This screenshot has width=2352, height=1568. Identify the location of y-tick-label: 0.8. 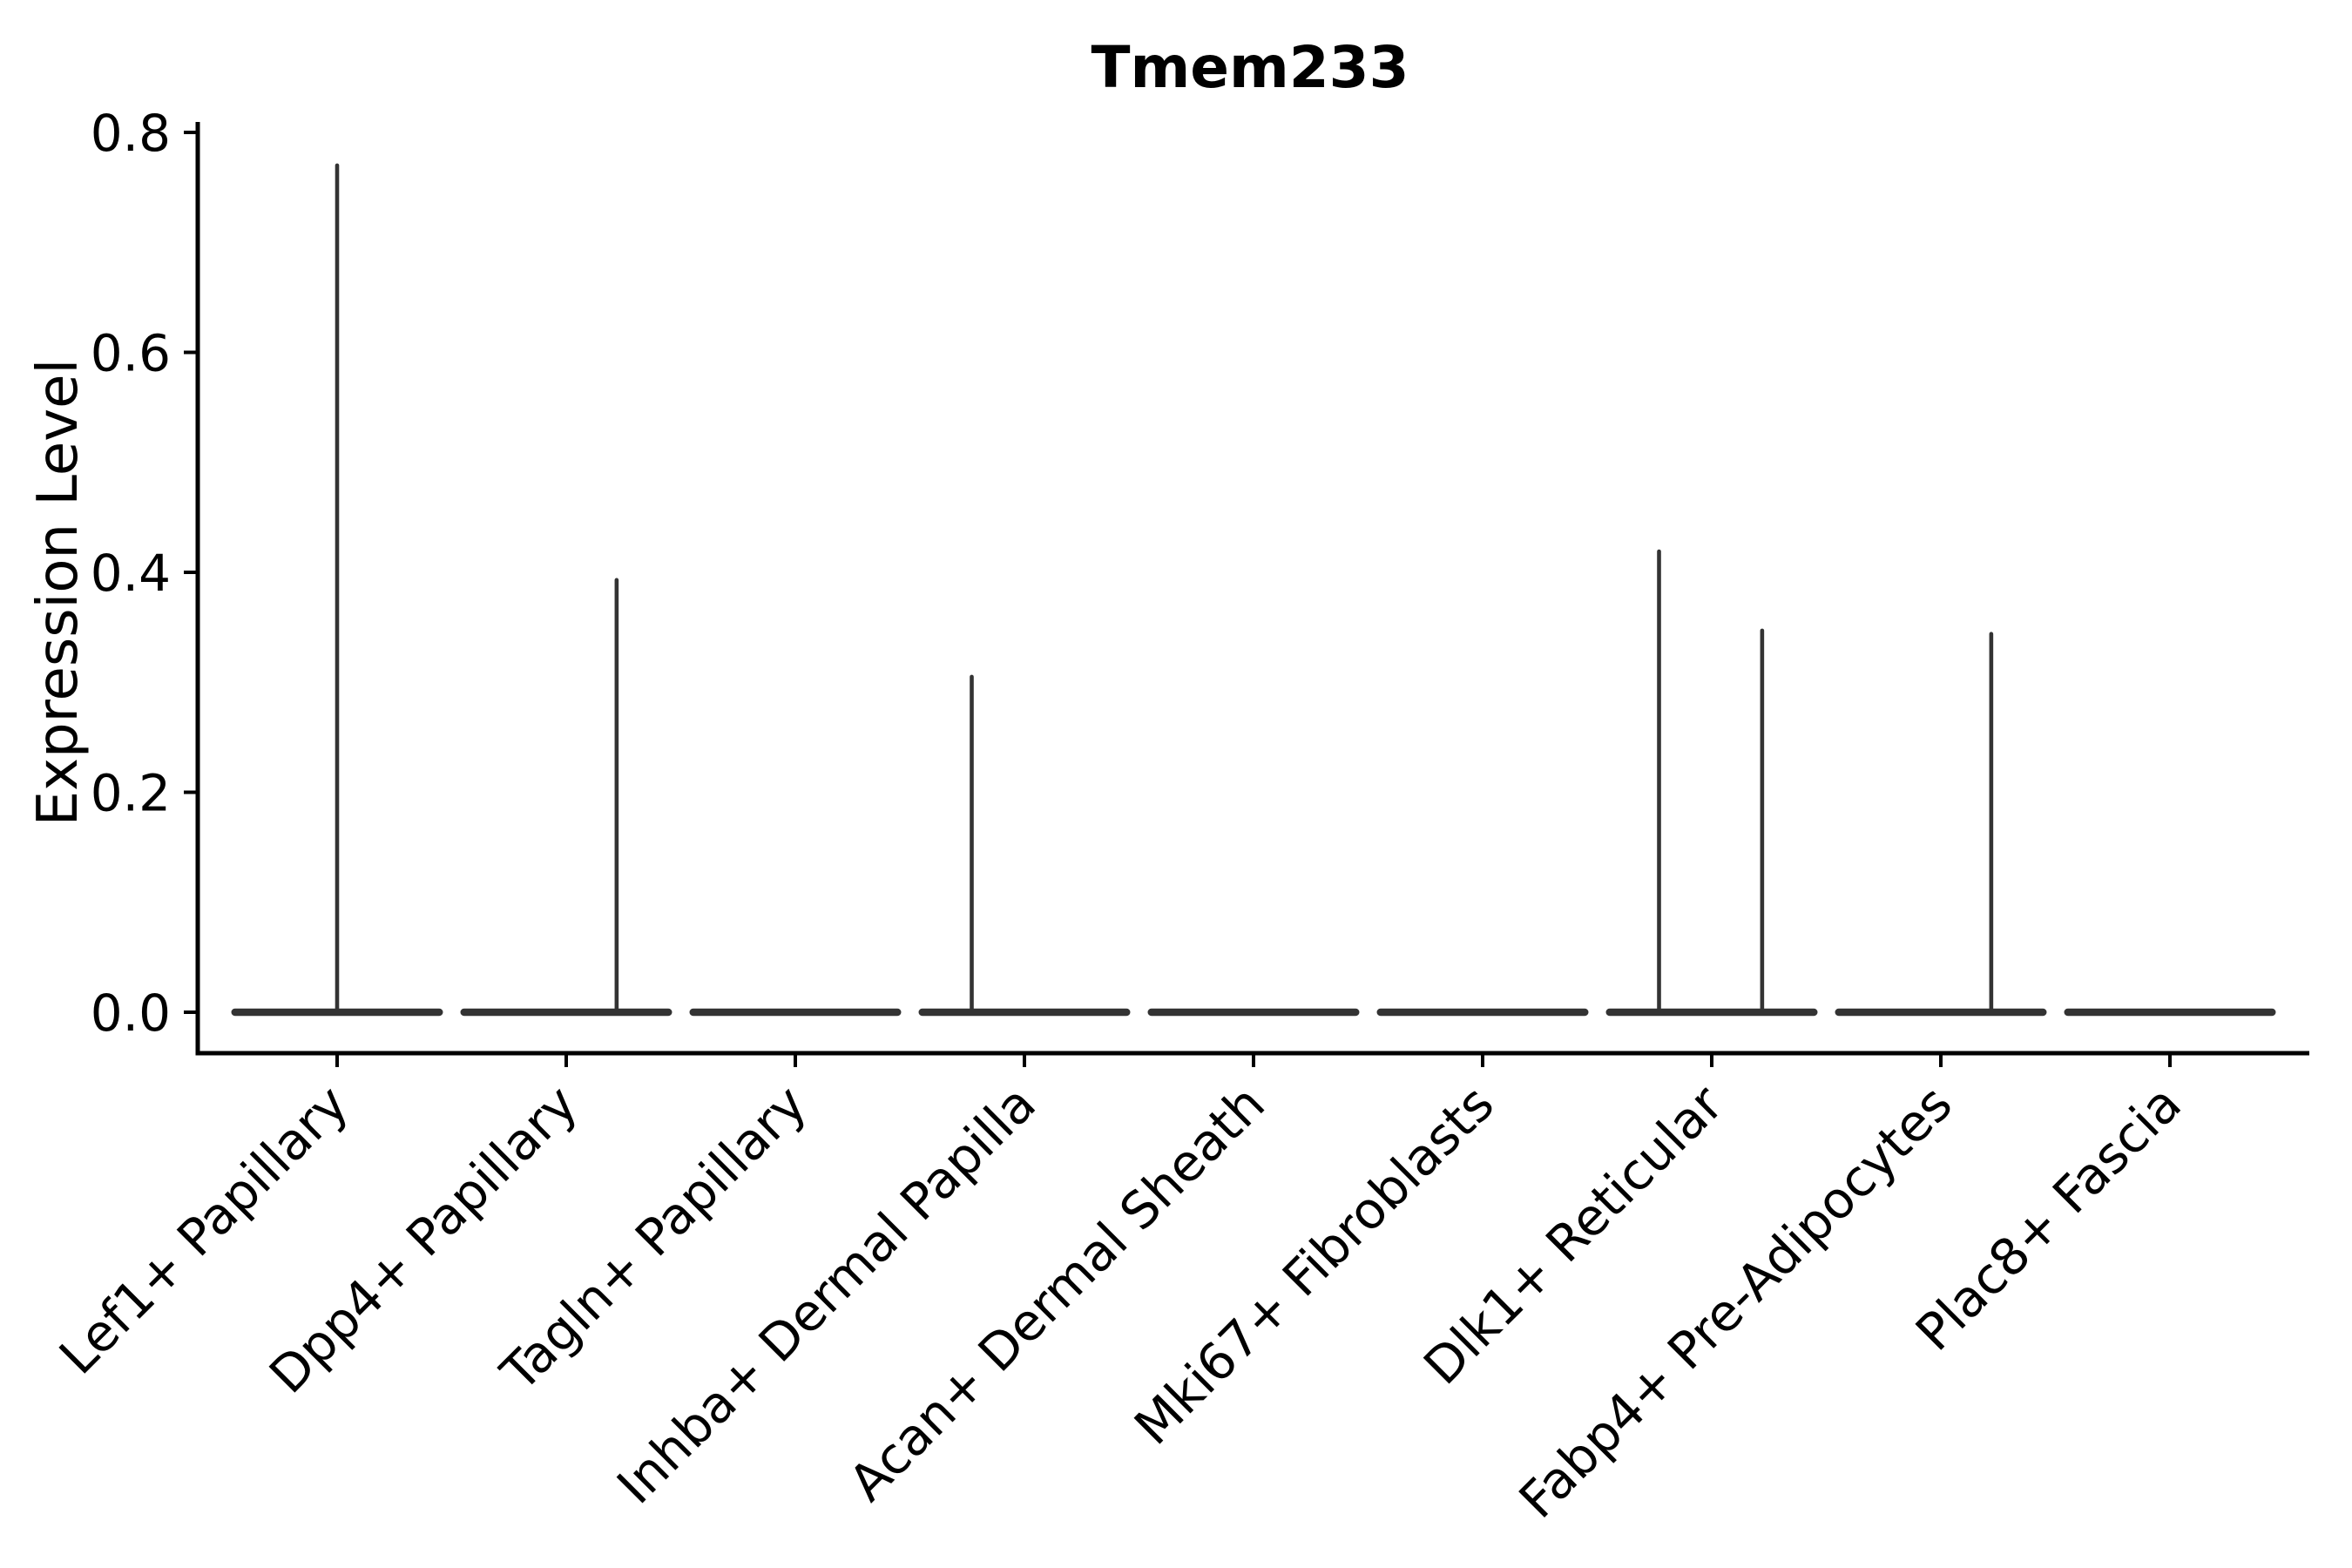
(131, 134).